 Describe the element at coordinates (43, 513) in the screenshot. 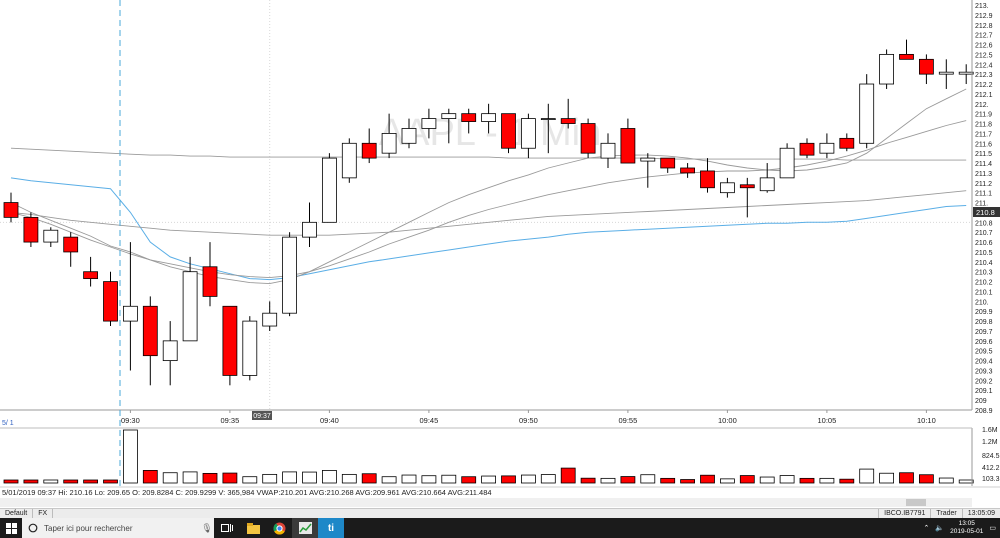

I see `tab-fx: FX` at that location.